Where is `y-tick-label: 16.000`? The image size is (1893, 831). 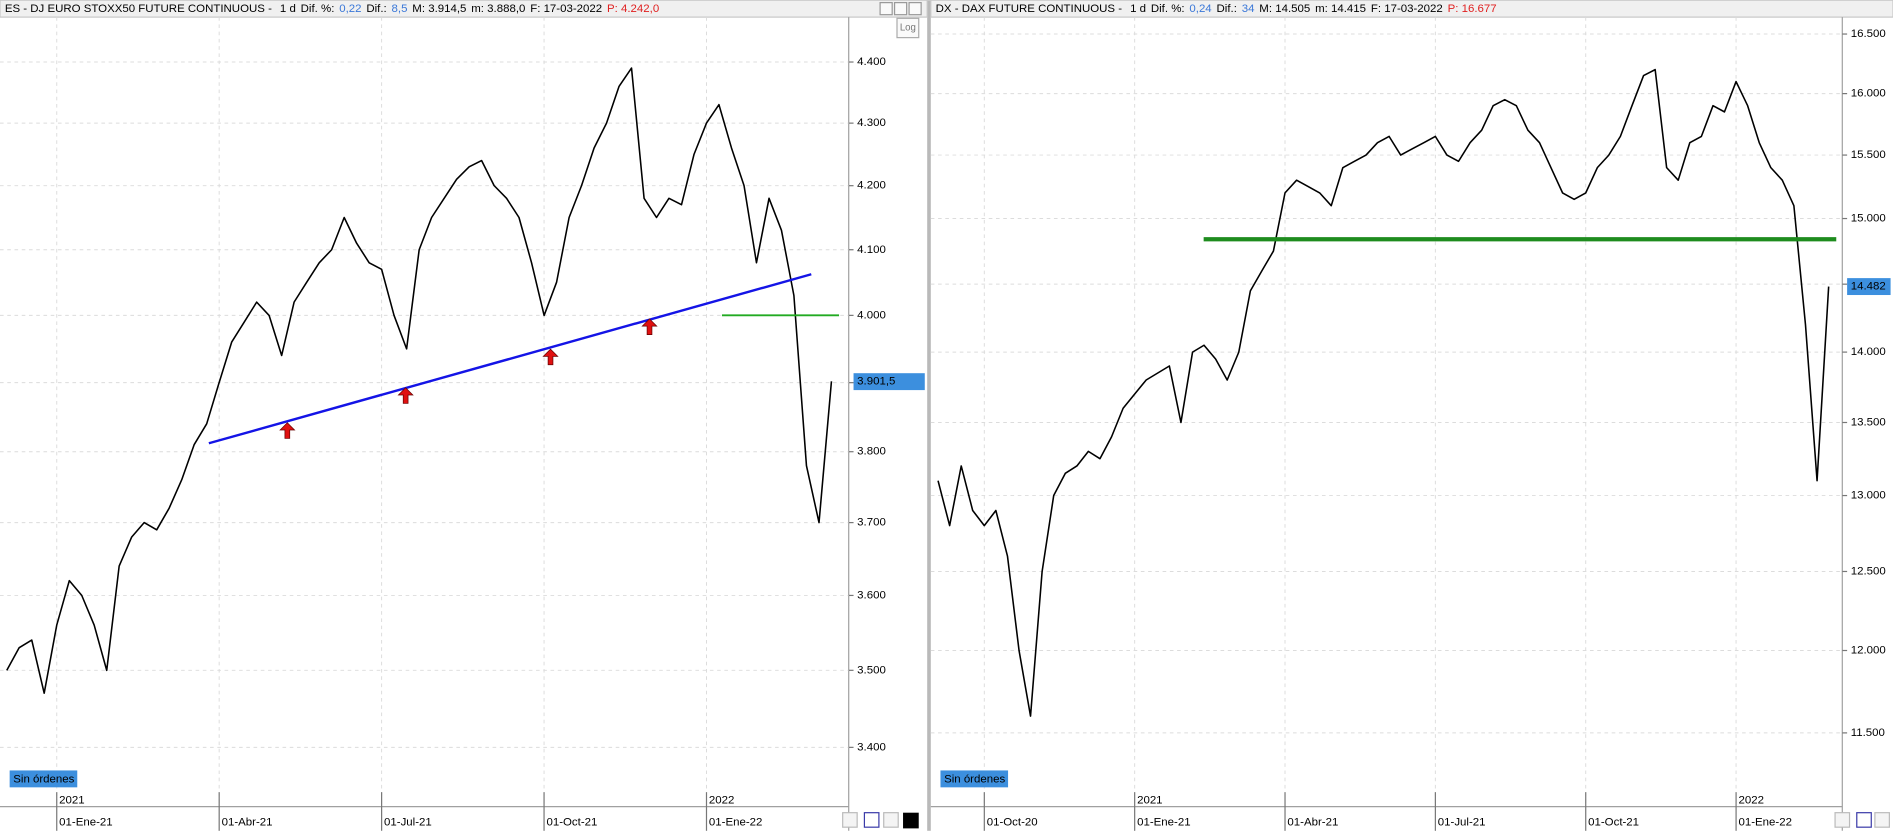 y-tick-label: 16.000 is located at coordinates (1868, 94).